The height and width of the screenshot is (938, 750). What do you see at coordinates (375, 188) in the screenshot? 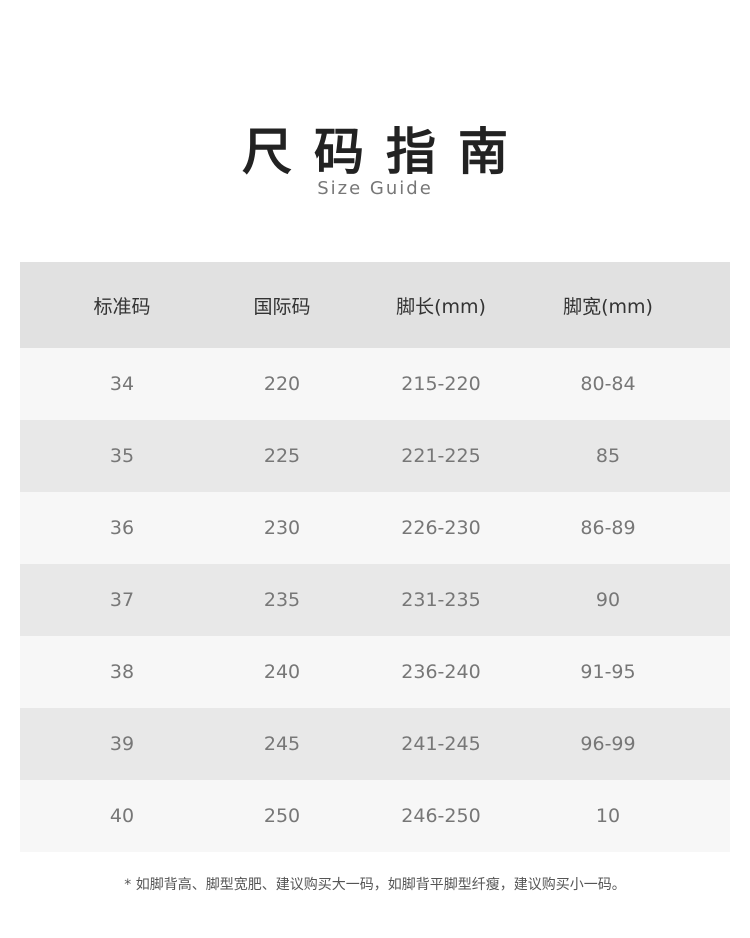
I see `page-subtitle: Size Guide` at bounding box center [375, 188].